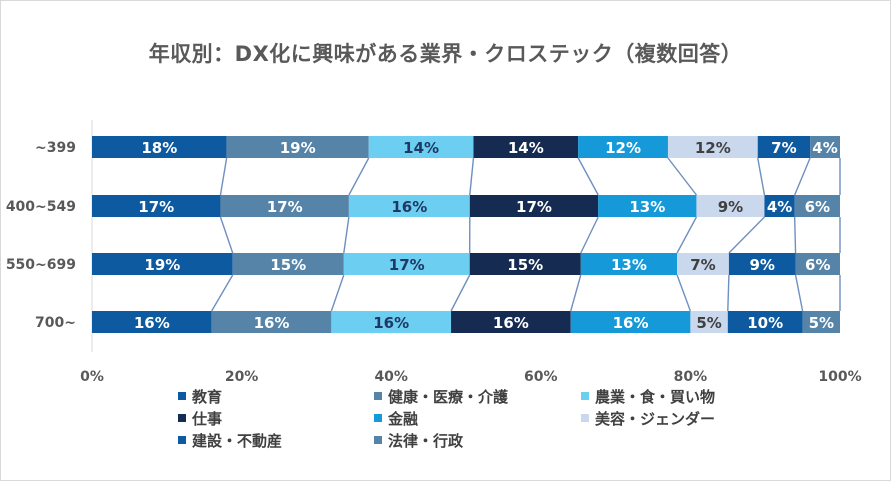 The width and height of the screenshot is (891, 481). Describe the element at coordinates (839, 377) in the screenshot. I see `x-tick-label: 100%` at that location.